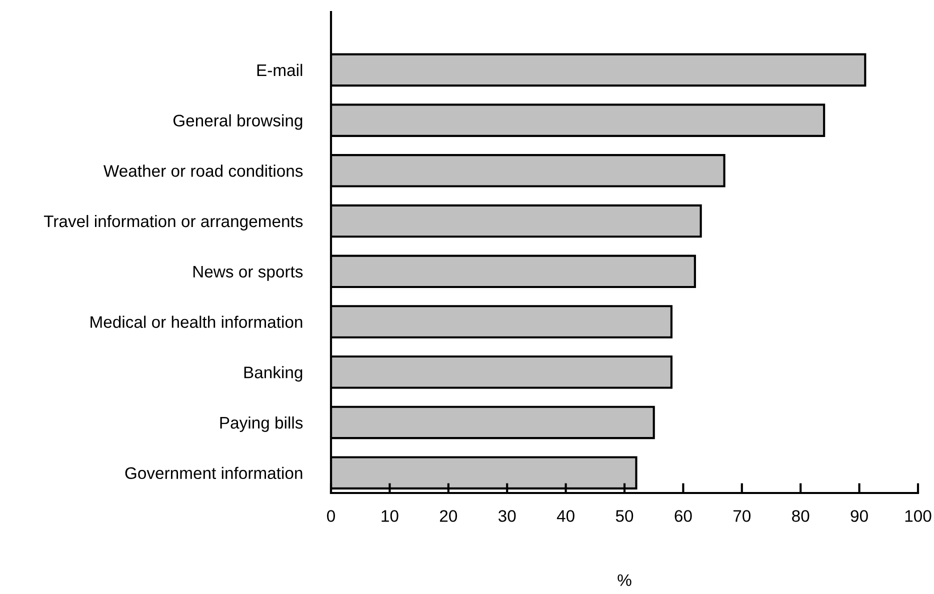 This screenshot has height=594, width=934. Describe the element at coordinates (507, 516) in the screenshot. I see `x-tick-label: 30` at that location.